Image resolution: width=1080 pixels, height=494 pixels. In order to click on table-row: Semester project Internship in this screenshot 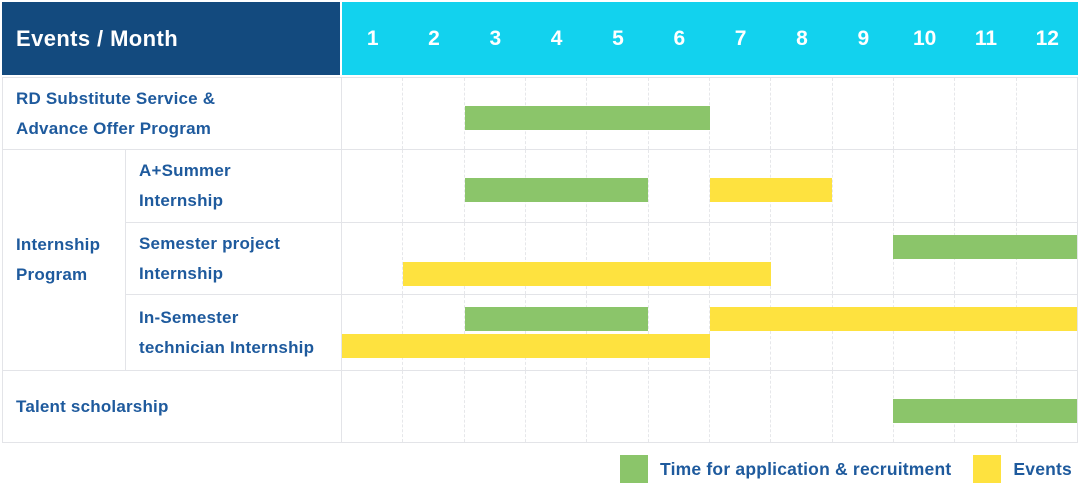, I will do `click(601, 259)`.